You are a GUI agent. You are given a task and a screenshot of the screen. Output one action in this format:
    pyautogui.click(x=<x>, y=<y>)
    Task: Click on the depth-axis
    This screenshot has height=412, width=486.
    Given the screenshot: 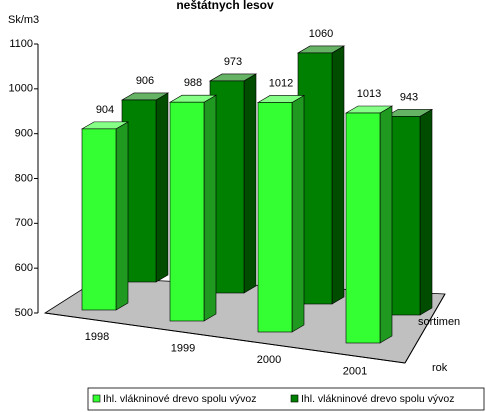 What is the action you would take?
    pyautogui.click(x=425, y=328)
    